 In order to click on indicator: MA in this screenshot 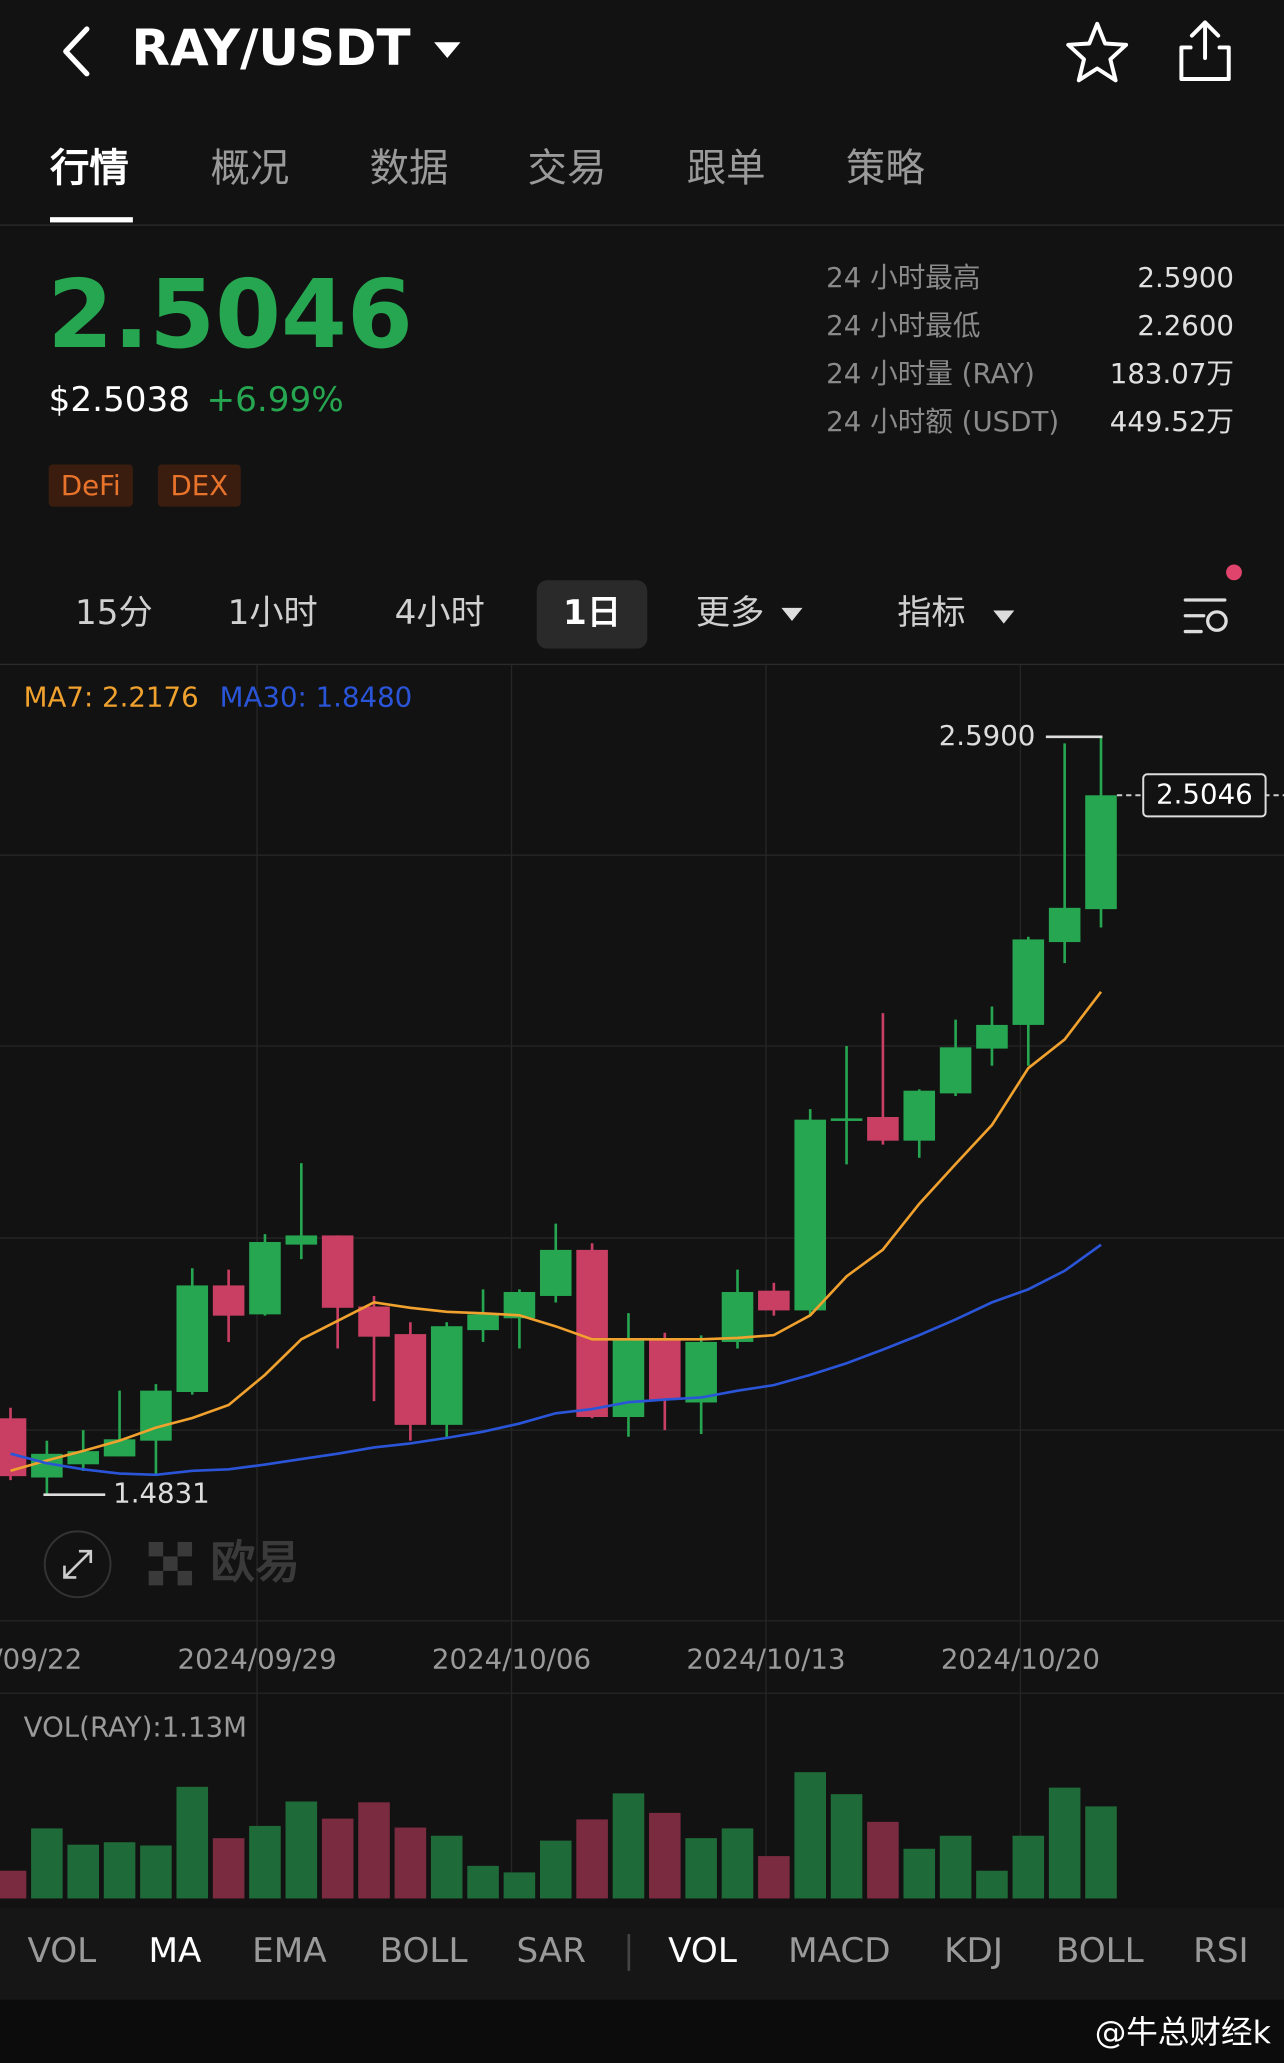, I will do `click(175, 1951)`.